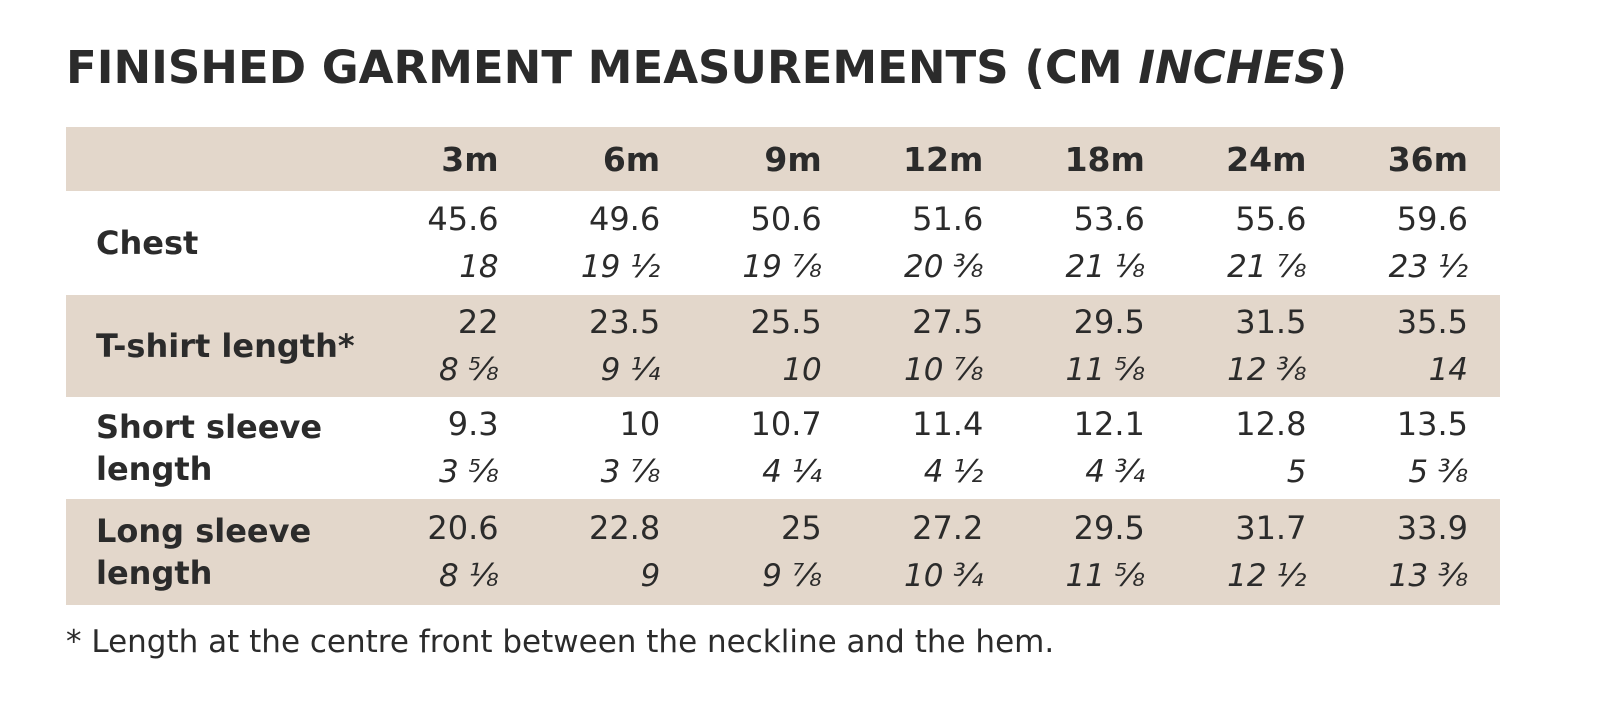 This screenshot has height=718, width=1608. What do you see at coordinates (935, 346) in the screenshot?
I see `table-cell: 27.5 10 ⅞` at bounding box center [935, 346].